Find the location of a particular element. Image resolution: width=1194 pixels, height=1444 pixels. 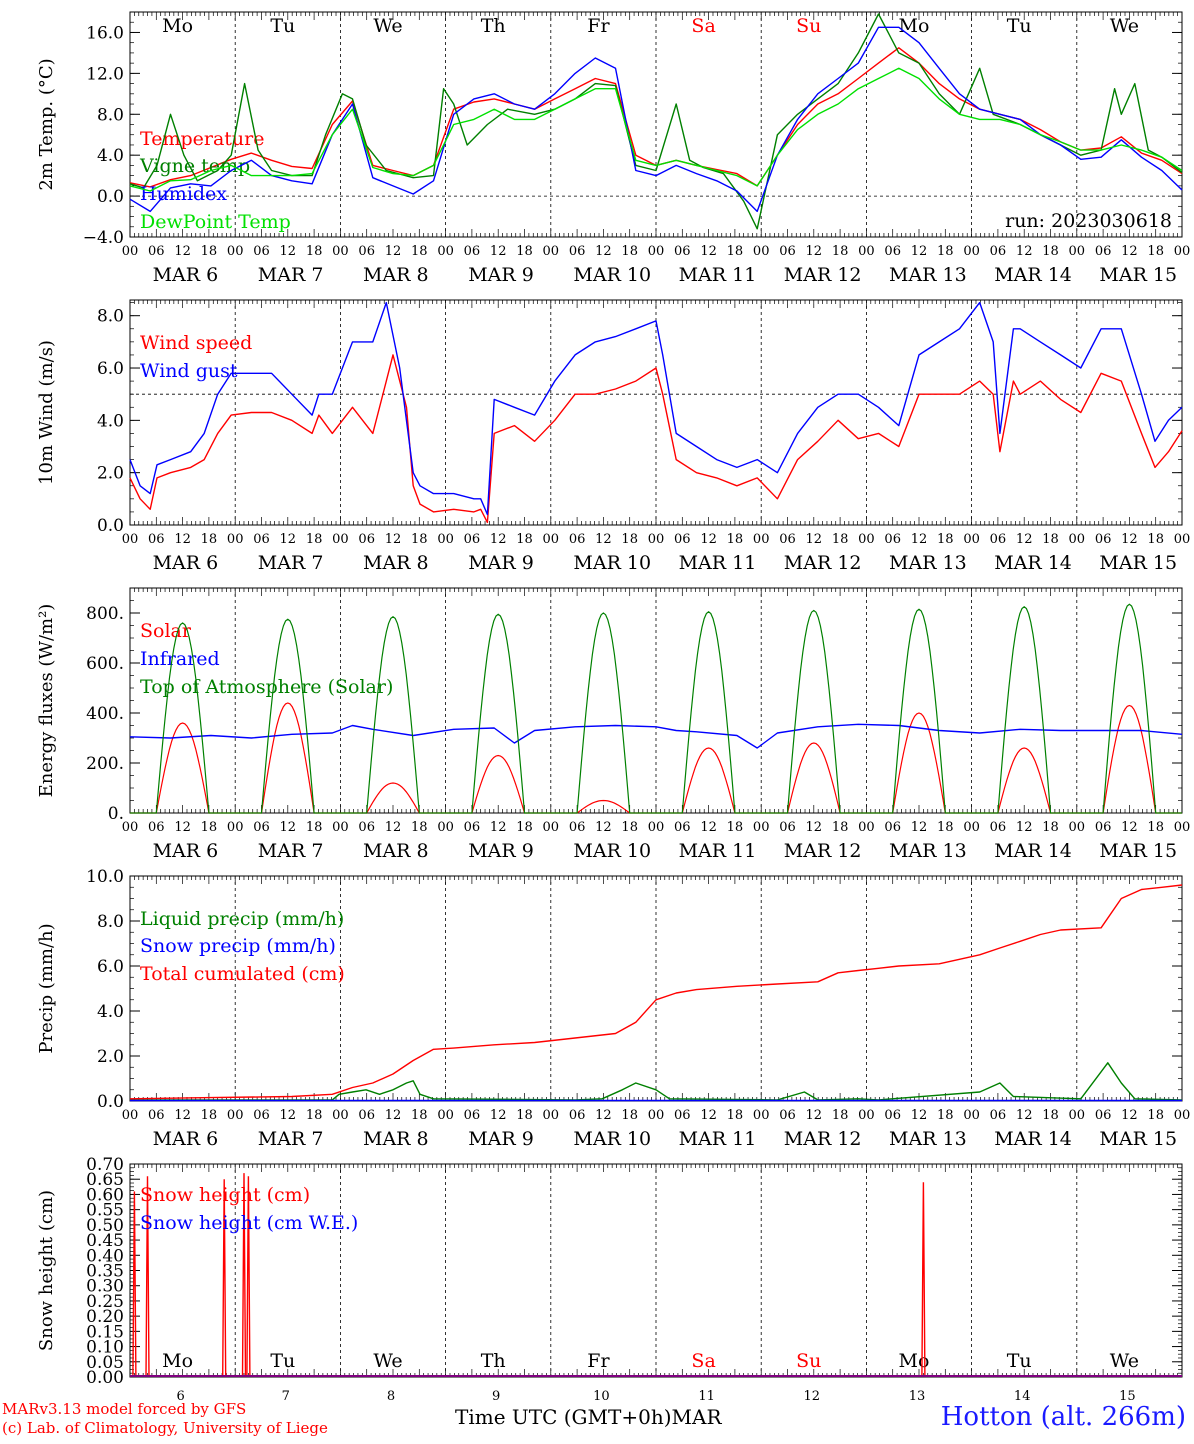

y-tick-label: 8.0 is located at coordinates (110, 922).